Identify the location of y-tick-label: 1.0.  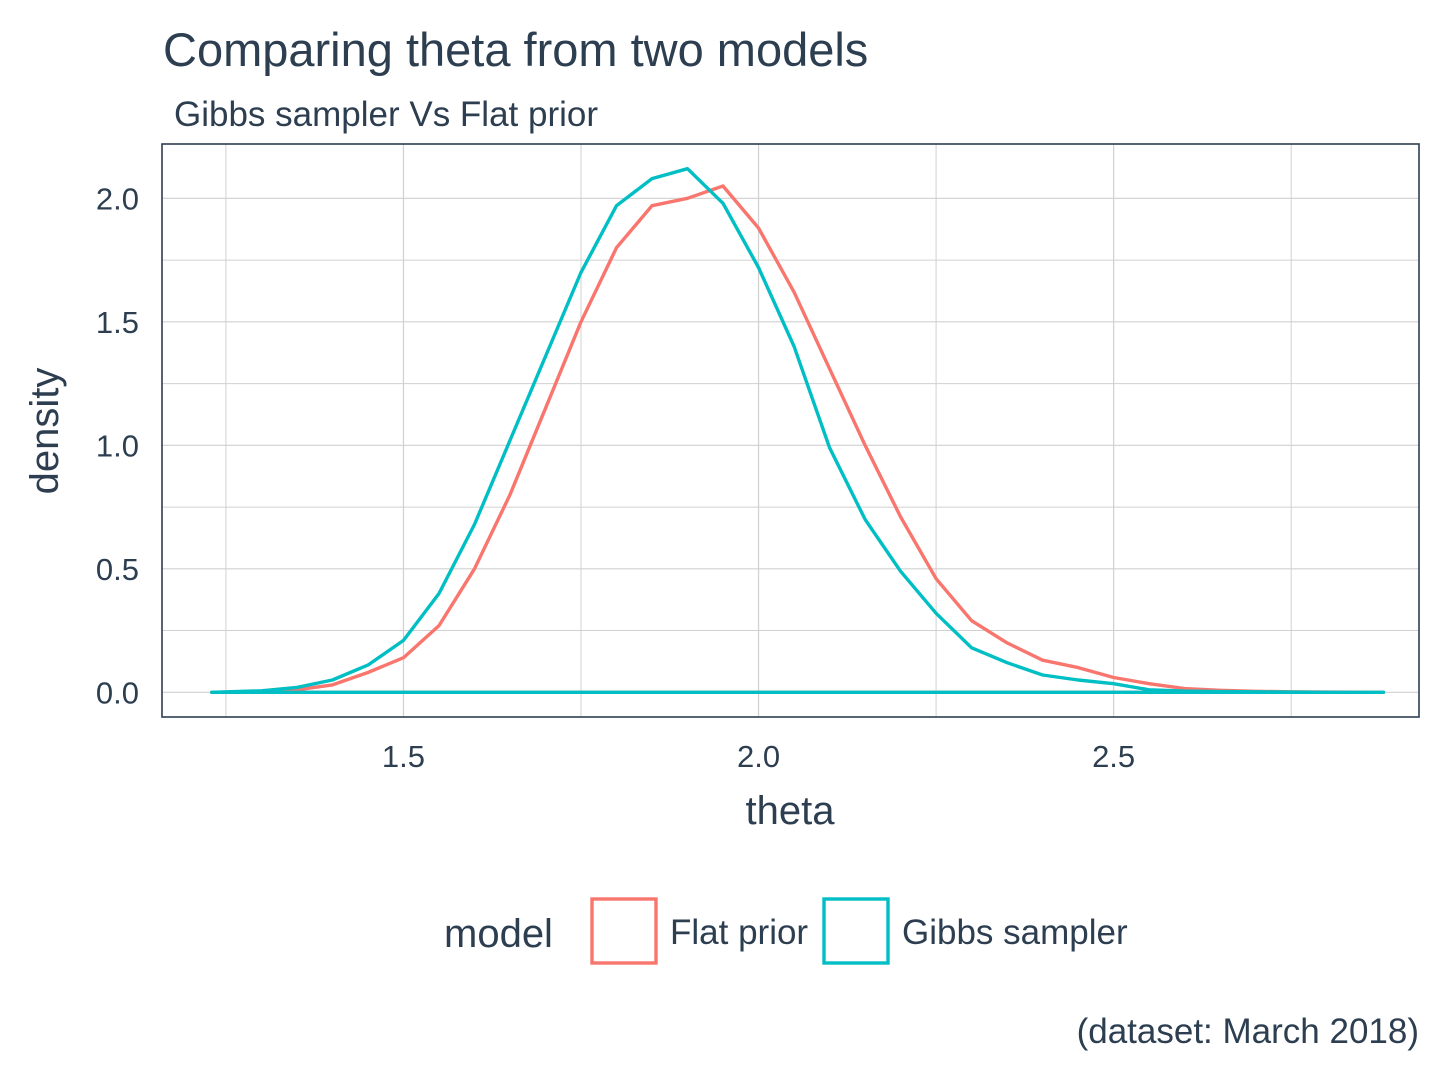
(117, 445).